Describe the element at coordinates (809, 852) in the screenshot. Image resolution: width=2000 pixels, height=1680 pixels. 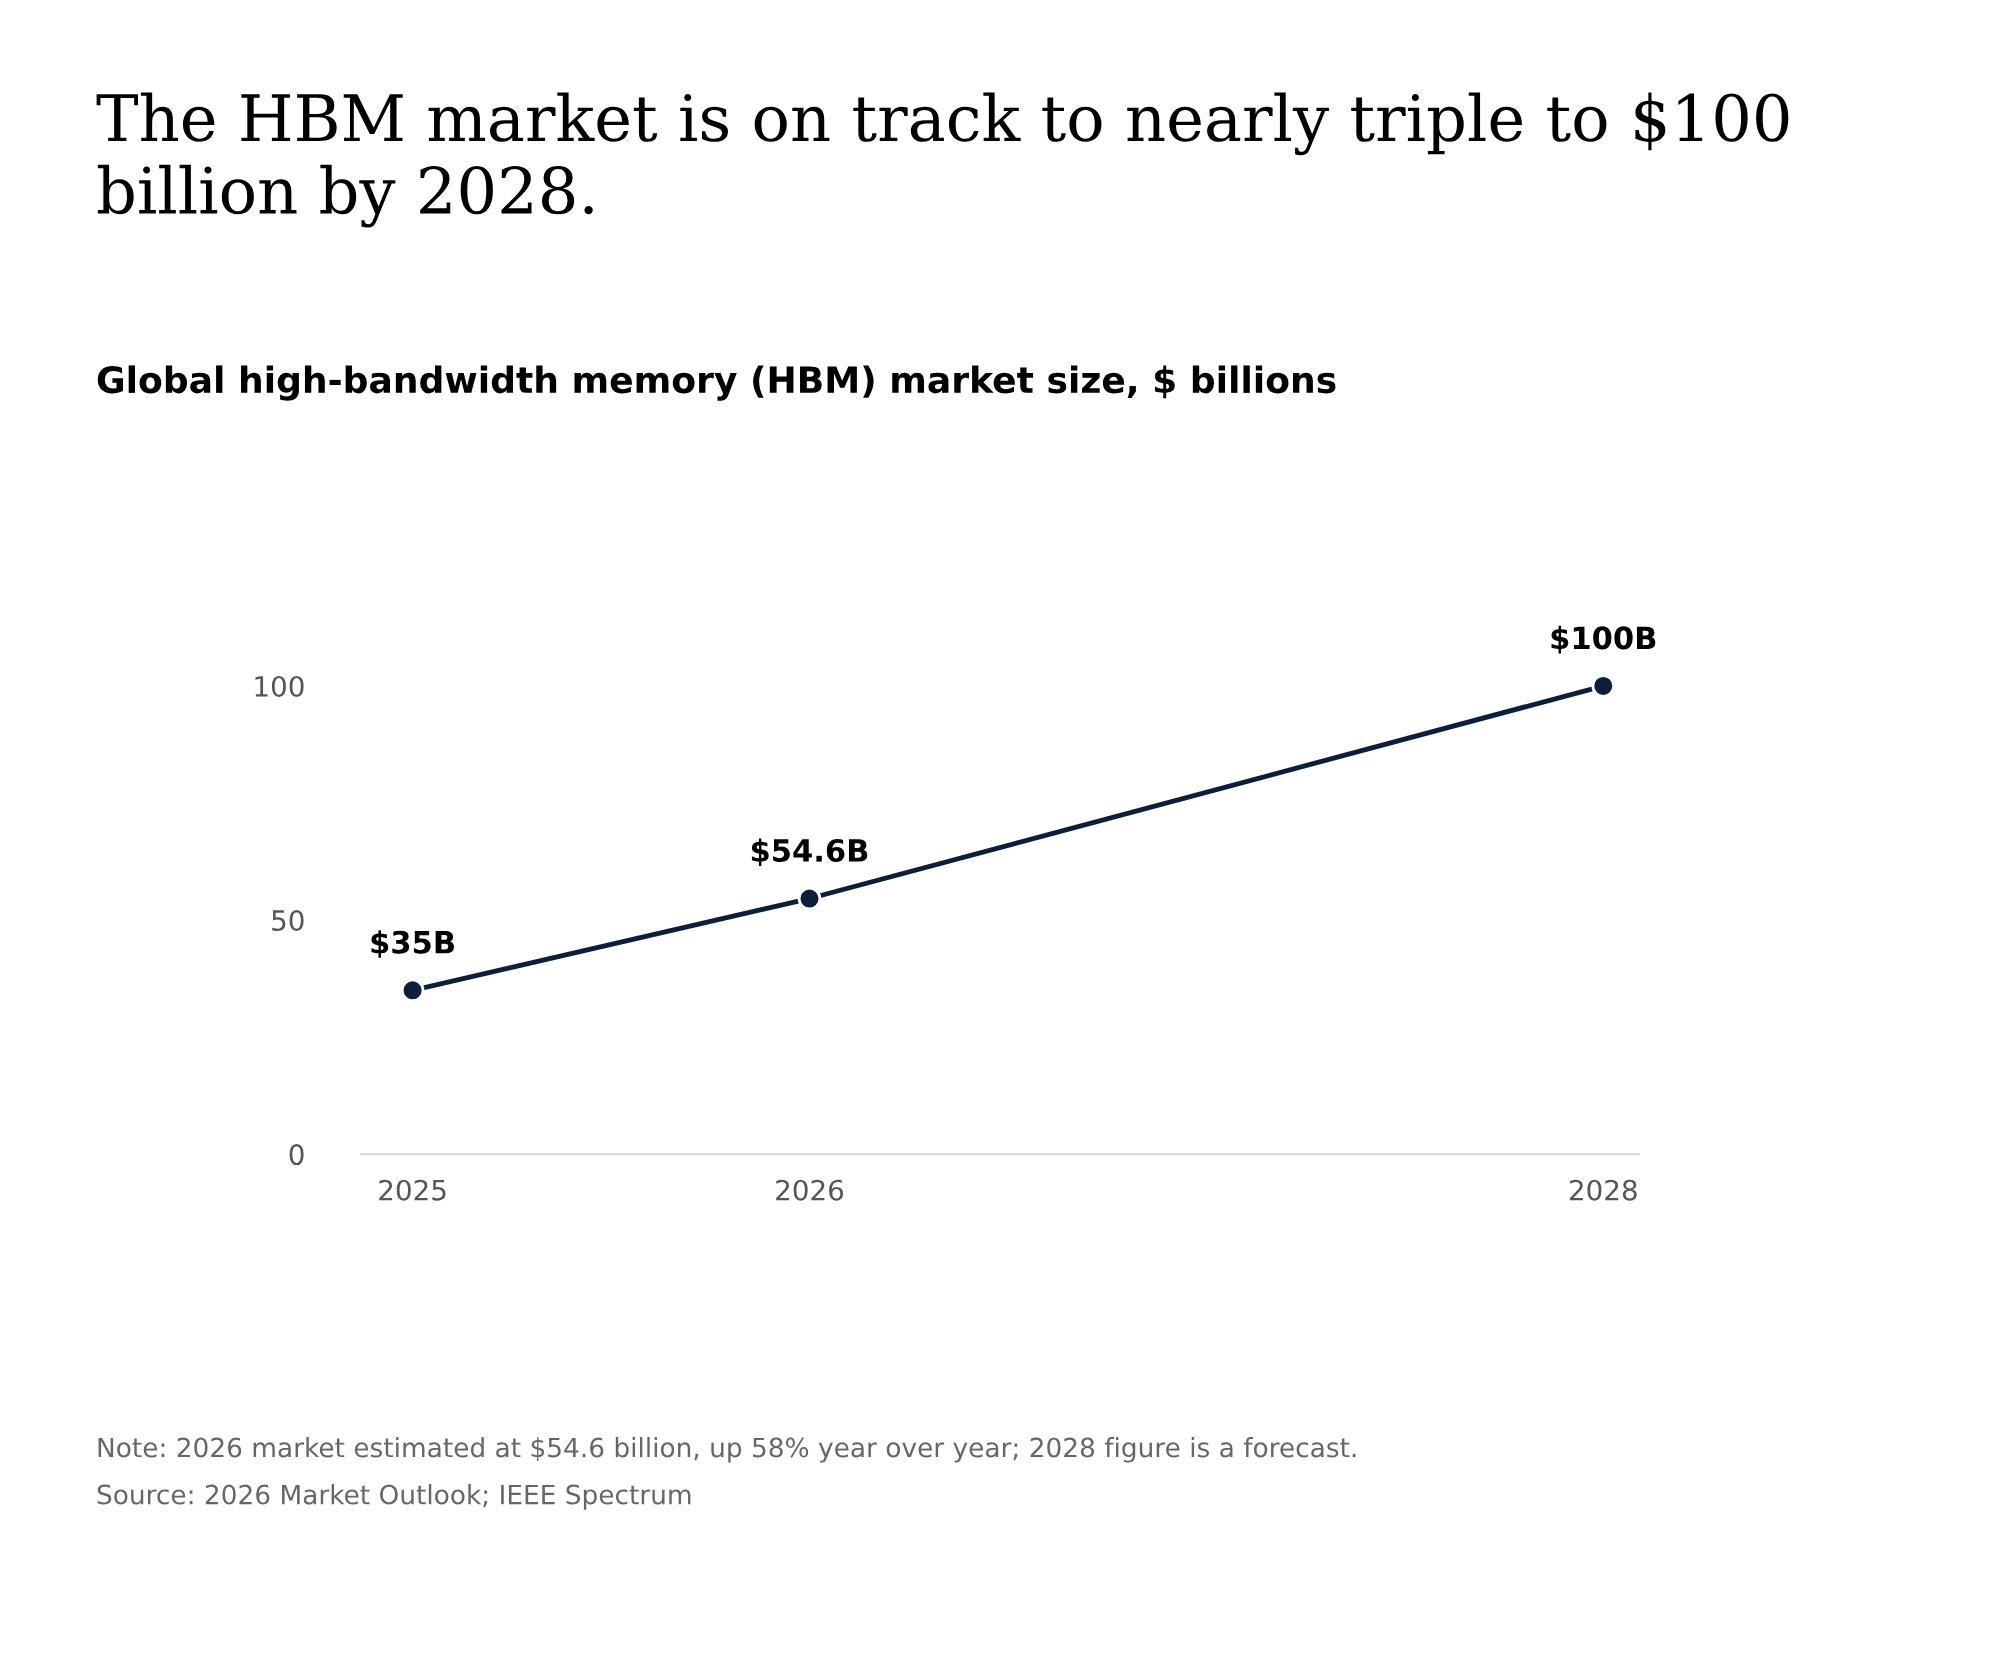
I see `data-label: $54.6B` at that location.